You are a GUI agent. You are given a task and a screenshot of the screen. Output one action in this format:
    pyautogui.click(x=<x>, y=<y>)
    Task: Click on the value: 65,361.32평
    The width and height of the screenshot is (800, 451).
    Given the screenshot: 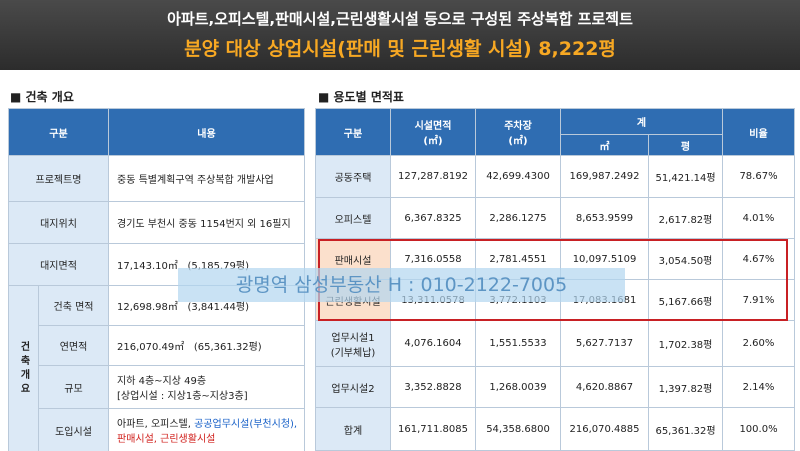 What is the action you would take?
    pyautogui.click(x=685, y=429)
    